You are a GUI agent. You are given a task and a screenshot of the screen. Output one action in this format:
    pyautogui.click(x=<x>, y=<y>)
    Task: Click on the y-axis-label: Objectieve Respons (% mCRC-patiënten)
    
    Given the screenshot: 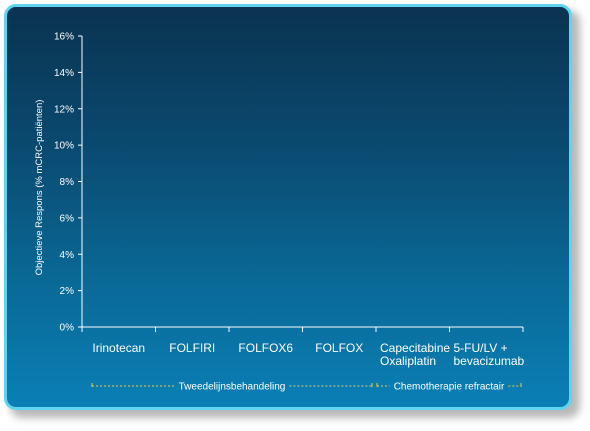 What is the action you would take?
    pyautogui.click(x=39, y=188)
    